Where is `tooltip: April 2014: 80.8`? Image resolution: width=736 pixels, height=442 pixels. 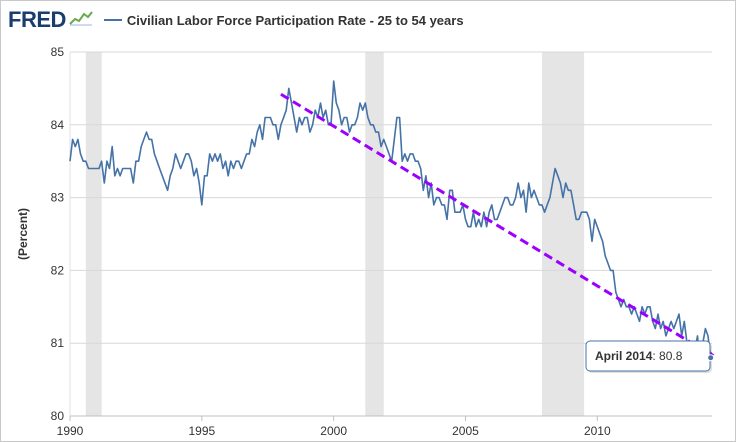
tooltip: April 2014: 80.8 is located at coordinates (650, 356).